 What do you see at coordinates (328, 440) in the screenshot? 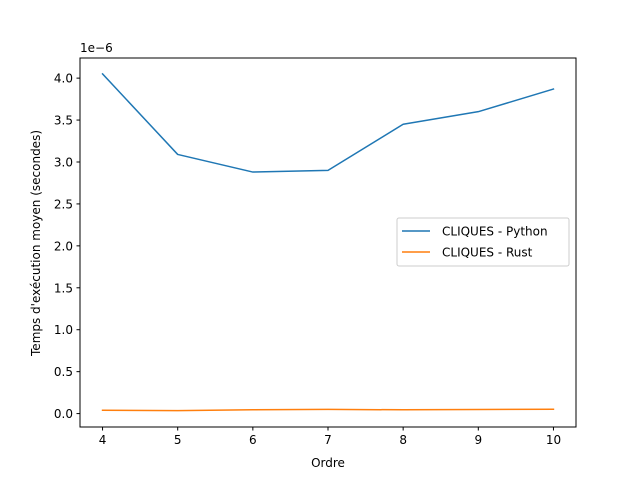
I see `x-tick-label: 7` at bounding box center [328, 440].